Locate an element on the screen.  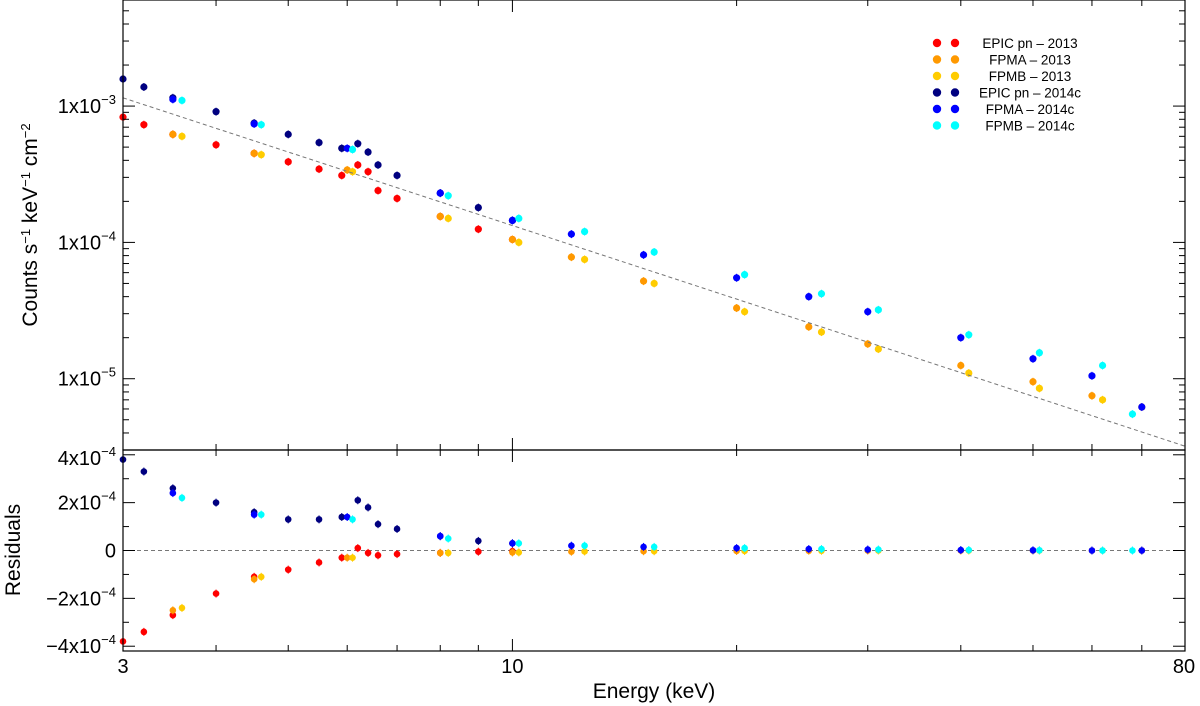
y-tick-label-spec-0: 1x10⁻³ is located at coordinates (87, 105).